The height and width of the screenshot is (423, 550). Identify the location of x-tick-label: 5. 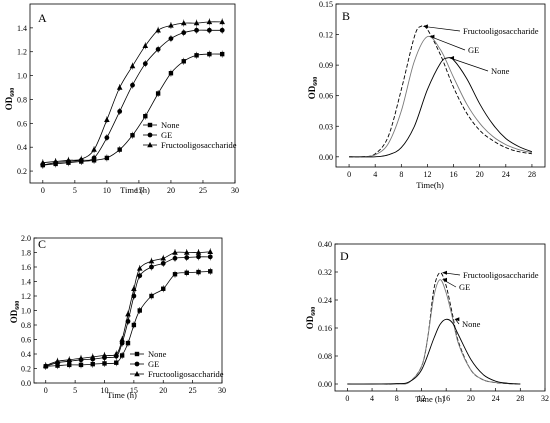
(75, 390).